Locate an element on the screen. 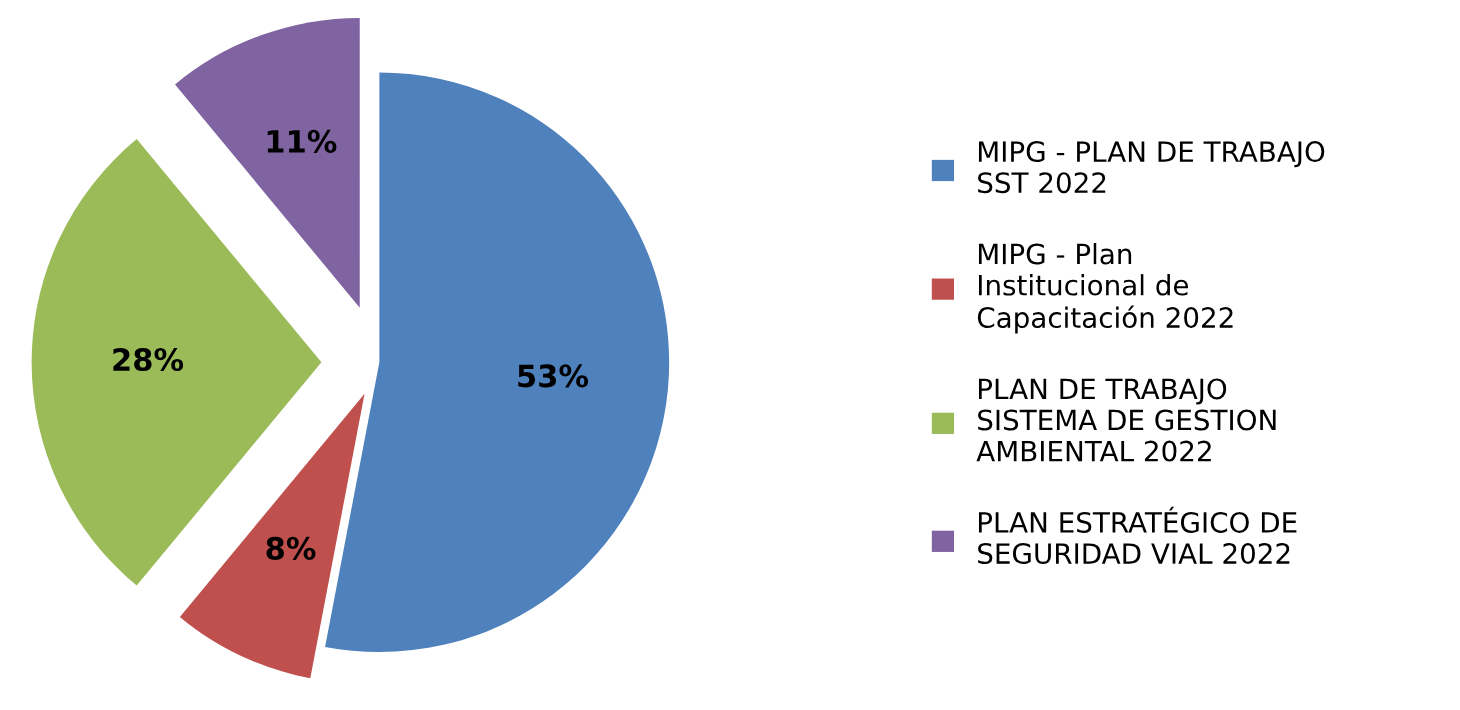 The height and width of the screenshot is (710, 1460). legend-label: MIPG - Plan Institucional de Capacitación 2022 is located at coordinates (1105, 288).